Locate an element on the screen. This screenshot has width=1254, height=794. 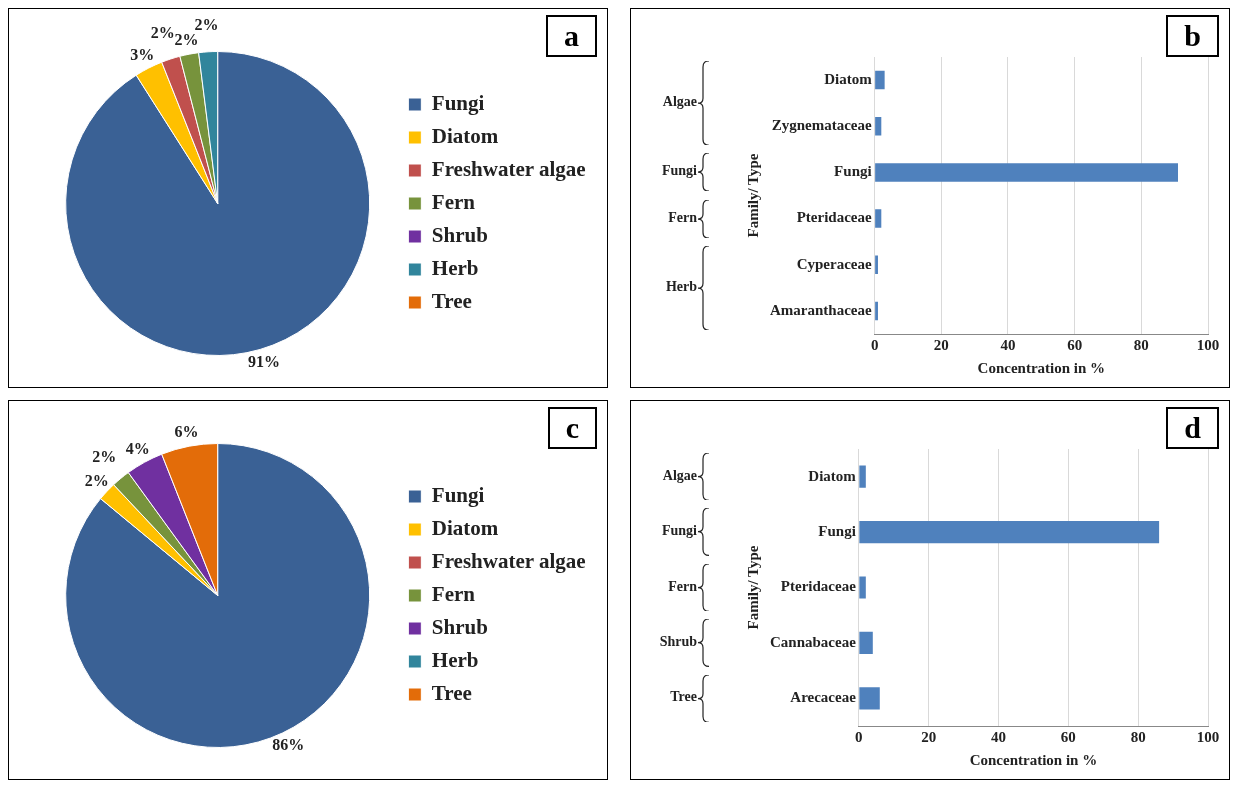
y-tick-label: Arecaceae is located at coordinates (823, 697).